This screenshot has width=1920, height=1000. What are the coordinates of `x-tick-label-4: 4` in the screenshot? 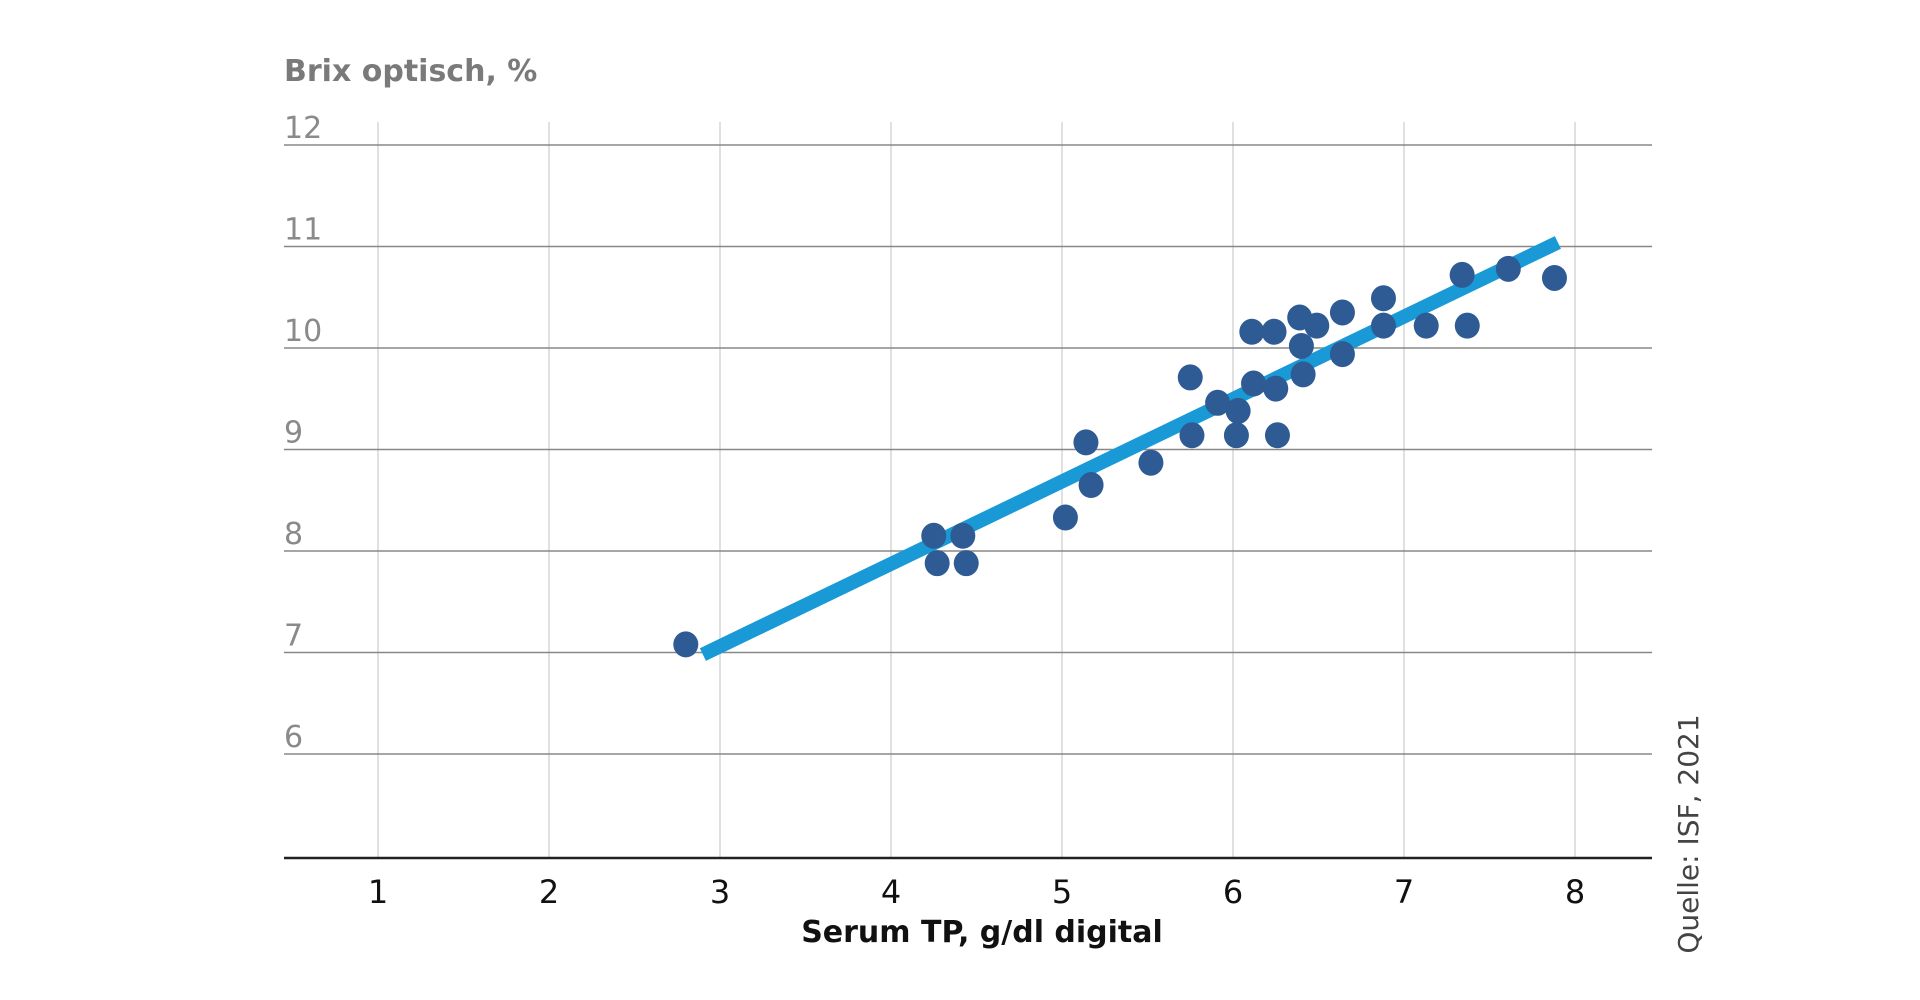 It's located at (891, 892).